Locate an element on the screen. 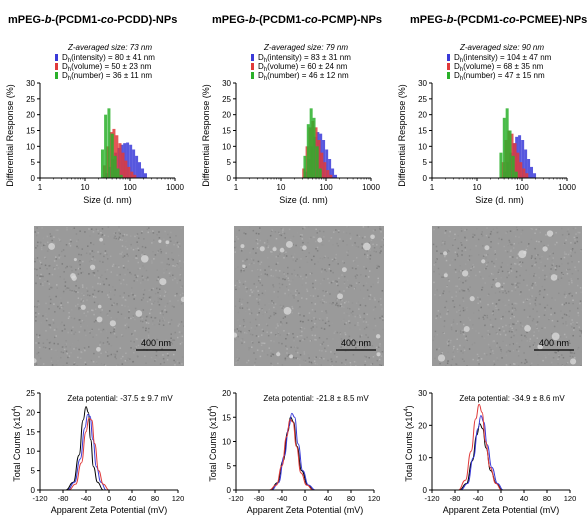  legend-entry: Dh(number) = 36 ± 11 nm is located at coordinates (107, 76).